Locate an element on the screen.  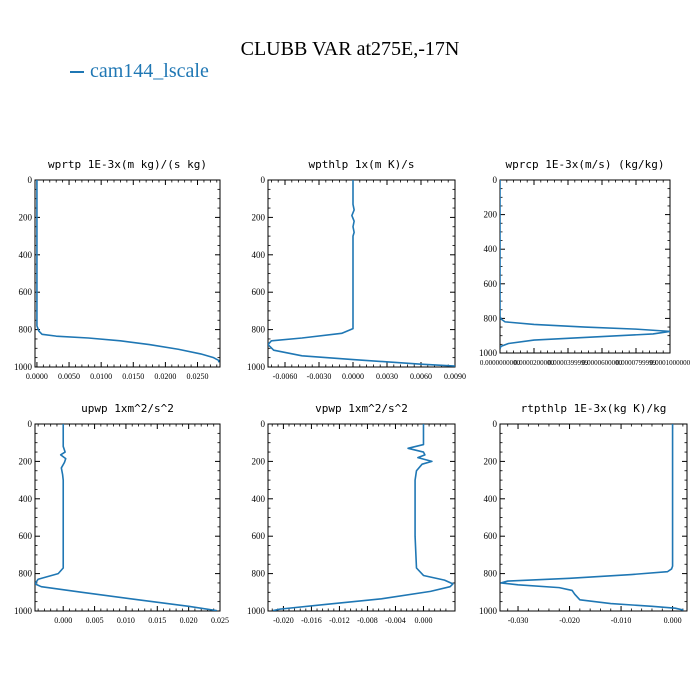
x-tick-label: 0.015 is located at coordinates (157, 620).